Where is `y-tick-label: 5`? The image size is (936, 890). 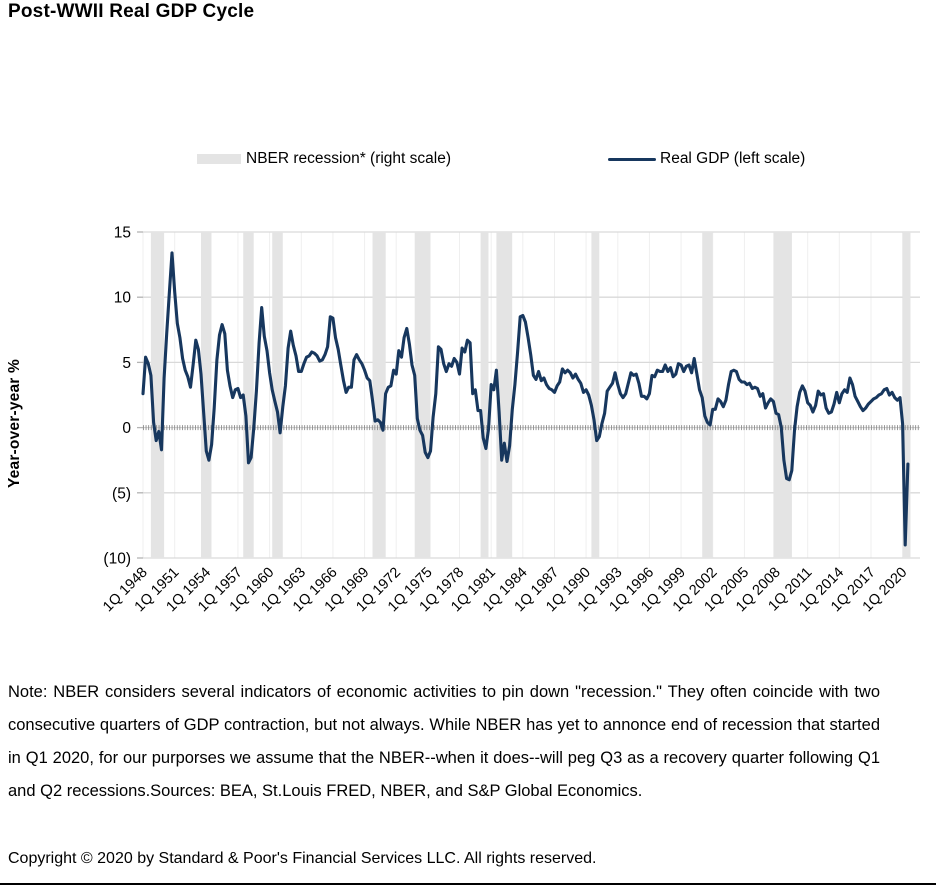
y-tick-label: 5 is located at coordinates (126, 363).